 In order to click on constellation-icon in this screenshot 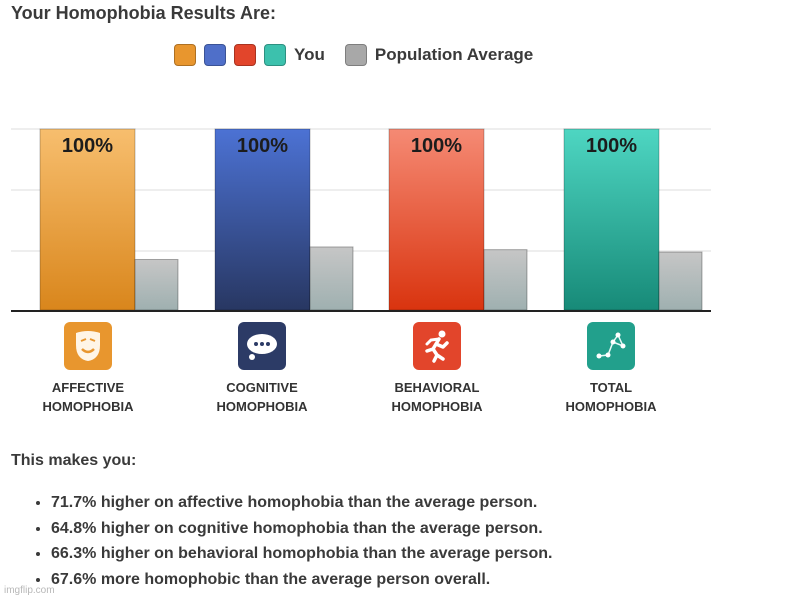, I will do `click(611, 346)`.